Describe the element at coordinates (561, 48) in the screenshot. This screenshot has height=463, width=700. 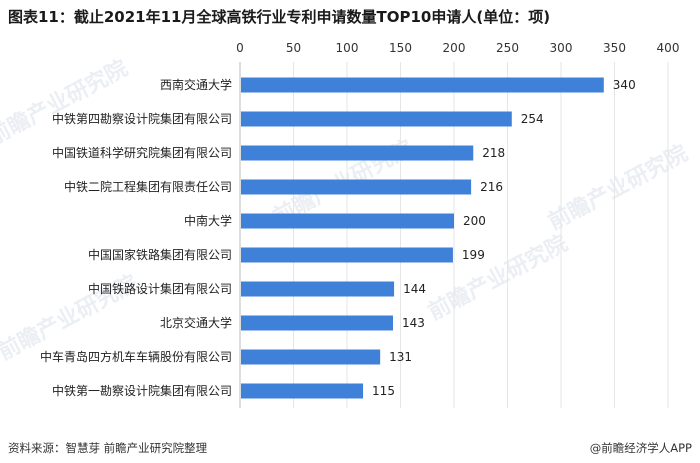
I see `x-tick-label: 300` at that location.